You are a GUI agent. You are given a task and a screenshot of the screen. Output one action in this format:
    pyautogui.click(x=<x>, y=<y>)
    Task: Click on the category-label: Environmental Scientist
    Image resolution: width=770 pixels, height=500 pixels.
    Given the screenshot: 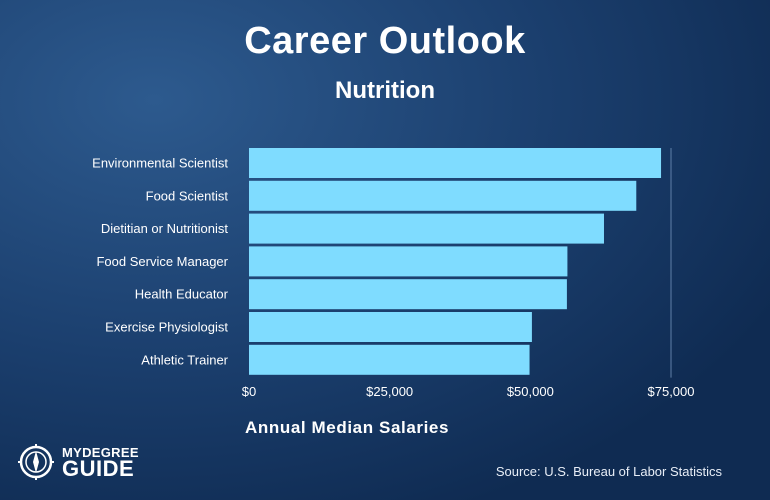 What is the action you would take?
    pyautogui.click(x=160, y=163)
    